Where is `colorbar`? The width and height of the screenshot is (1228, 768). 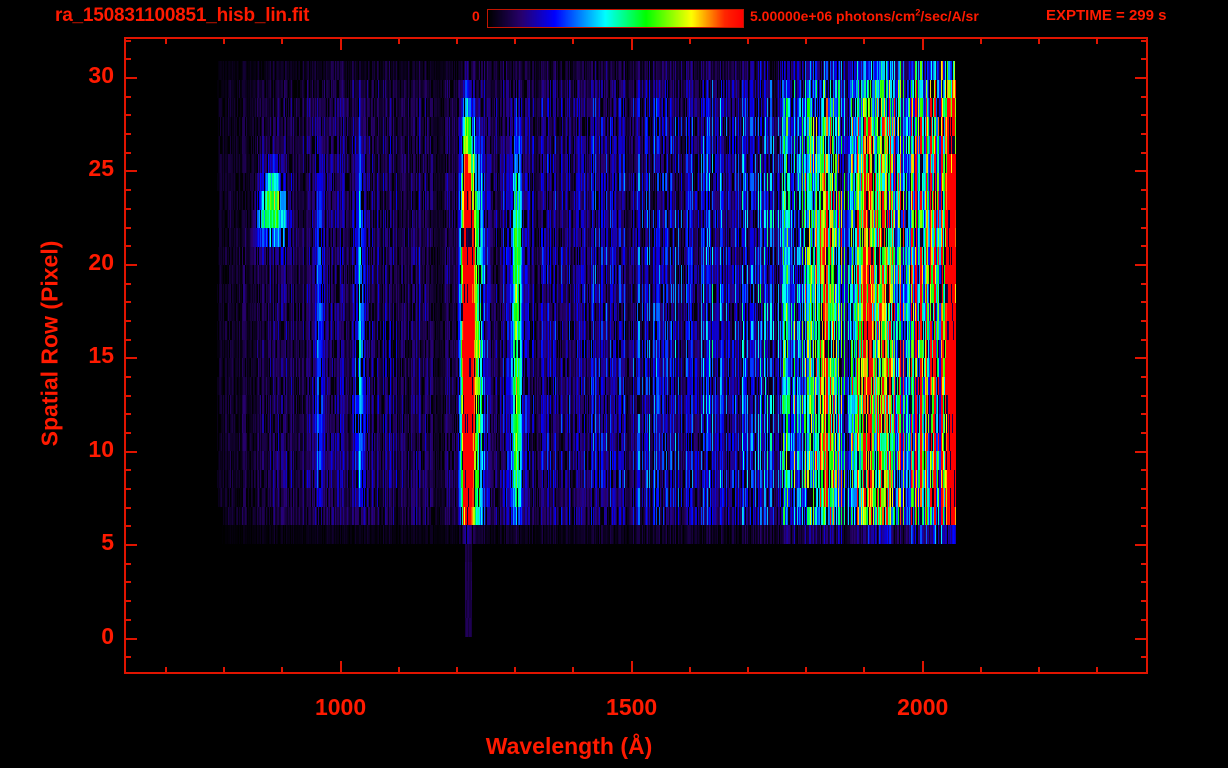 colorbar is located at coordinates (615, 18).